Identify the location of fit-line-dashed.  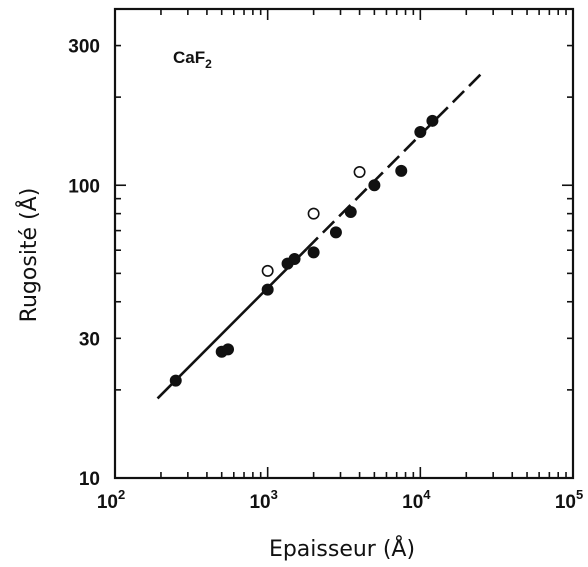
(394, 161).